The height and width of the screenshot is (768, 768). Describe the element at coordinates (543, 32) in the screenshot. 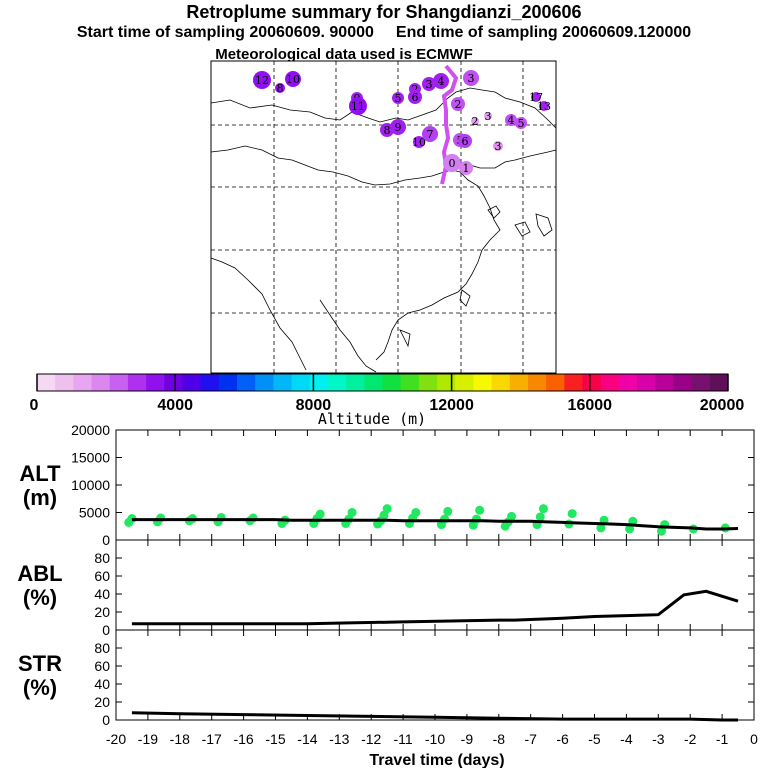

I see `end-time-label: End time of sampling 20060609.120000` at that location.